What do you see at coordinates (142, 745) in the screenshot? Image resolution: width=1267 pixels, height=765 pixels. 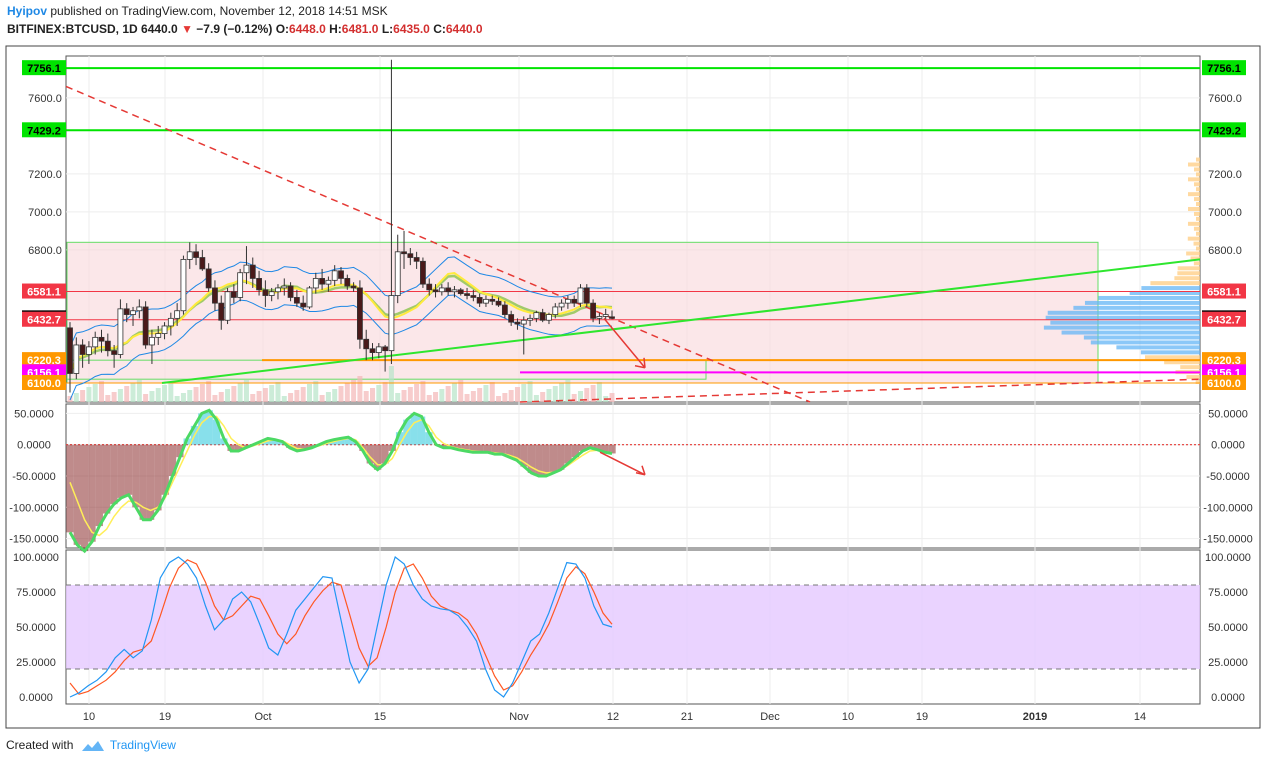 I see `tradingview-brand-link: TradingView` at bounding box center [142, 745].